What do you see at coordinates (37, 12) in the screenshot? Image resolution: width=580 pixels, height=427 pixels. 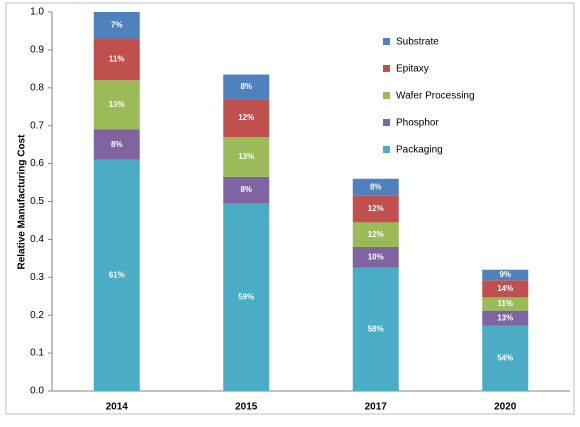 I see `y-tick-label: 1.0` at bounding box center [37, 12].